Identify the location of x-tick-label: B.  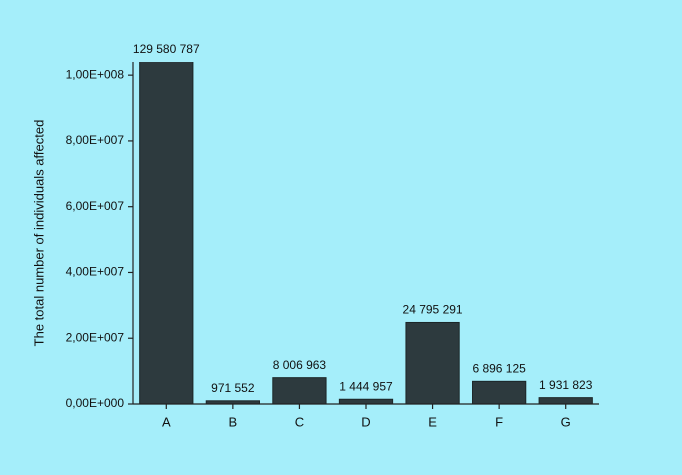
(233, 421).